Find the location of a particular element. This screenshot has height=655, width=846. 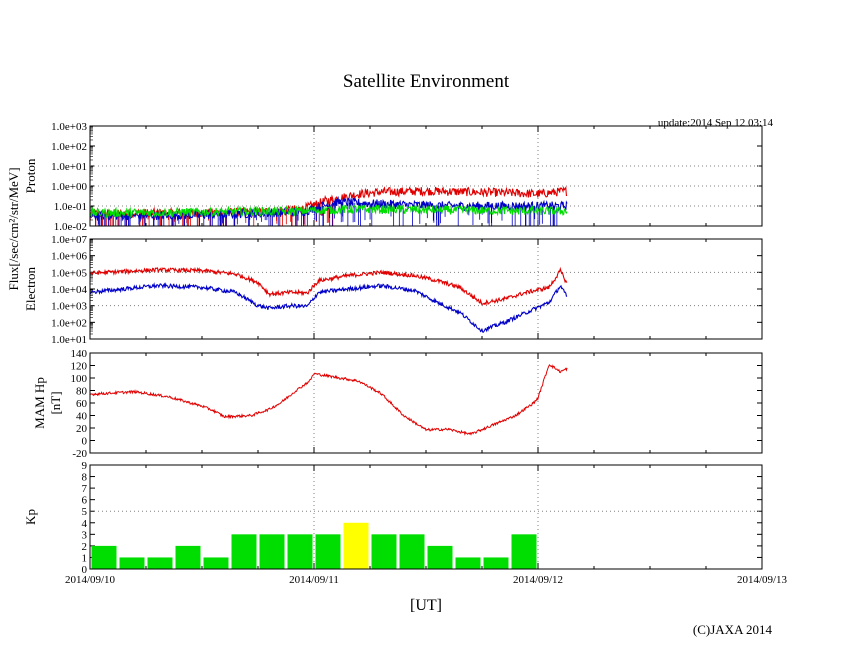

electron-ytick-label: 1.0e+02 is located at coordinates (69, 323).